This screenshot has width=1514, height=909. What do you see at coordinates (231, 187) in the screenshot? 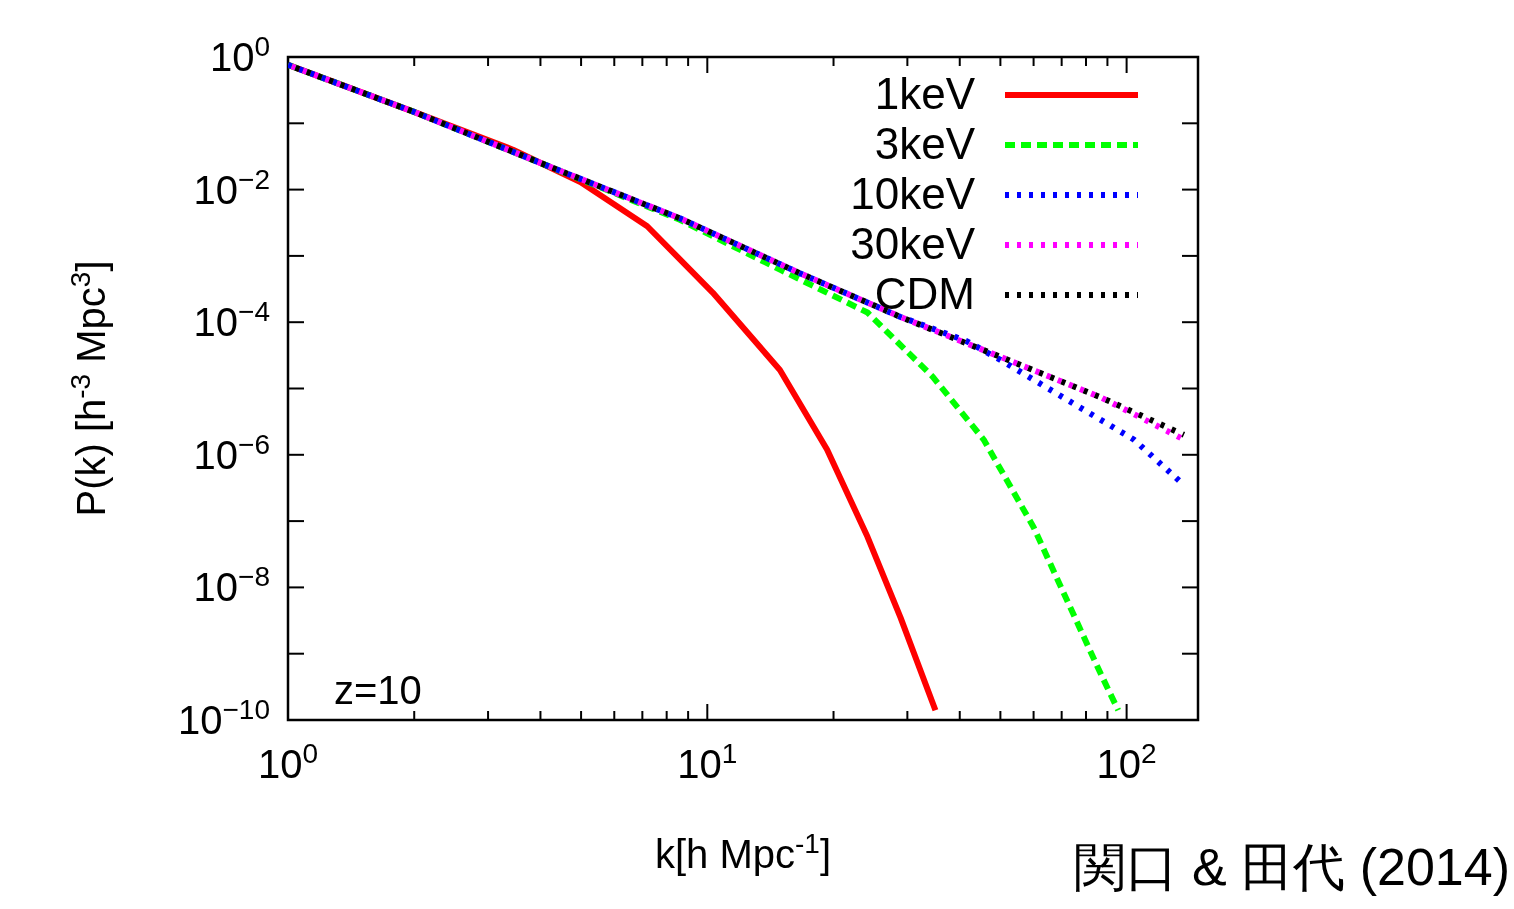
I see `y-tick-label: 10$^{−2}$` at bounding box center [231, 187].